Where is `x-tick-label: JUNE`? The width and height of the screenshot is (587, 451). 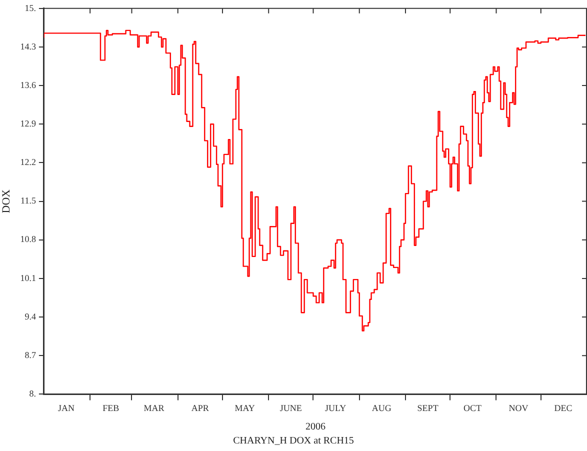 x-tick-label: JUNE is located at coordinates (291, 407).